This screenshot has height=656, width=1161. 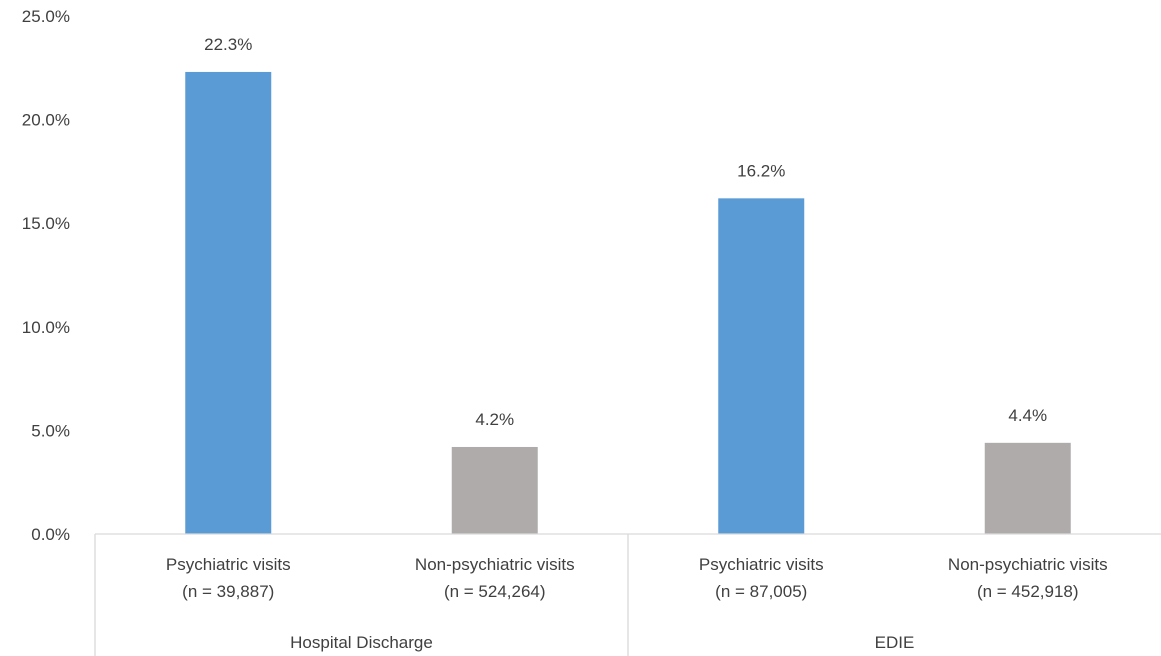 What do you see at coordinates (50, 534) in the screenshot?
I see `y-tick-label: 0.0%` at bounding box center [50, 534].